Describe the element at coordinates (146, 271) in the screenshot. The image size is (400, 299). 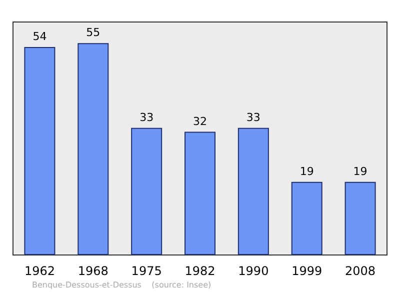
I see `x-tick-label: 1975` at that location.